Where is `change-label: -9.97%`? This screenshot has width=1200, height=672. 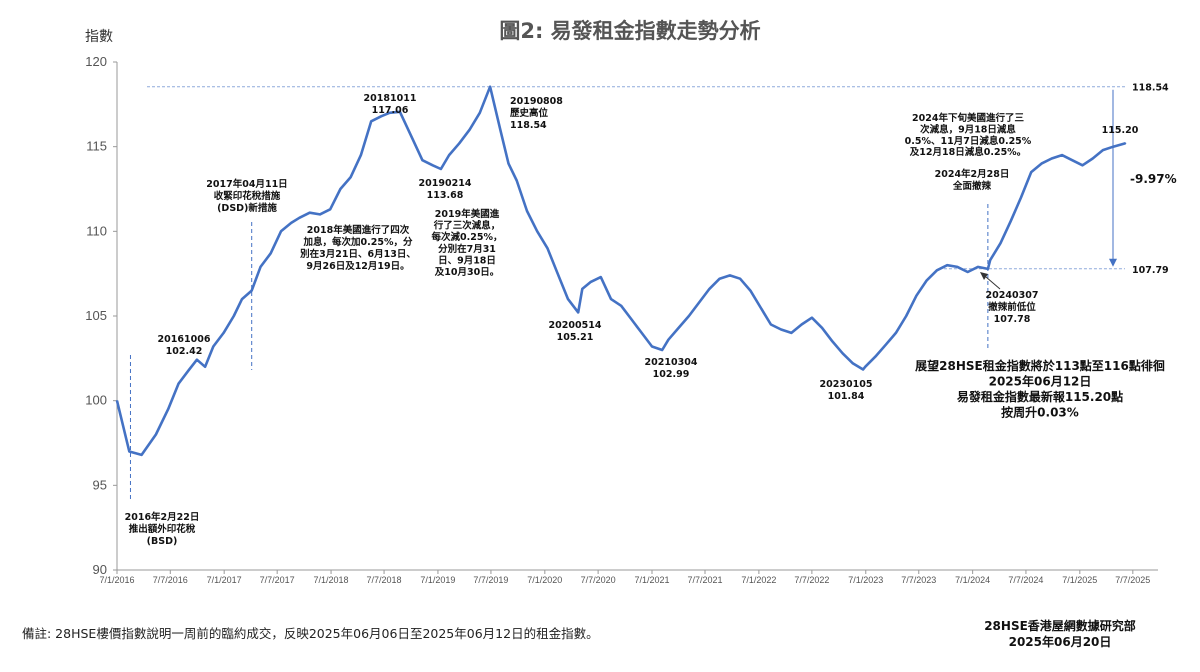 change-label: -9.97% is located at coordinates (1153, 179).